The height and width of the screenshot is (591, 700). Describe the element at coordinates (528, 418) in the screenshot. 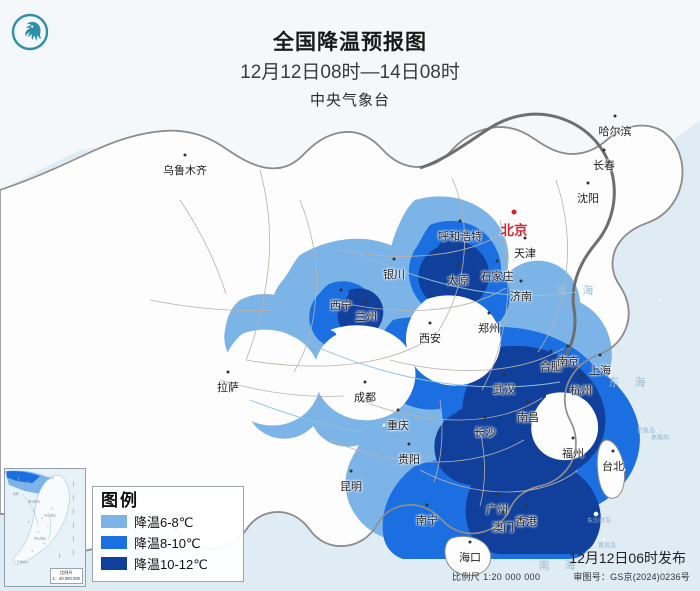

I see `city-label: 南昌` at that location.